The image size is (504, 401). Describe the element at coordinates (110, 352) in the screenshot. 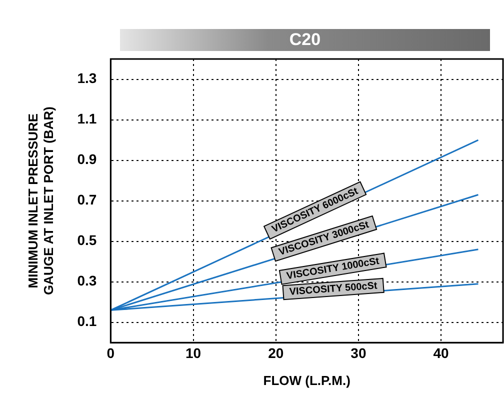

I see `x-tick-label: 0` at that location.